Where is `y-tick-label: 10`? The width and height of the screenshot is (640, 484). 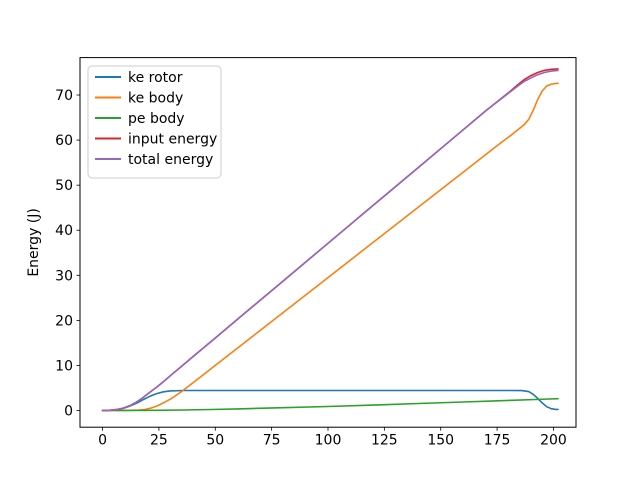
y-tick-label: 10 is located at coordinates (64, 366).